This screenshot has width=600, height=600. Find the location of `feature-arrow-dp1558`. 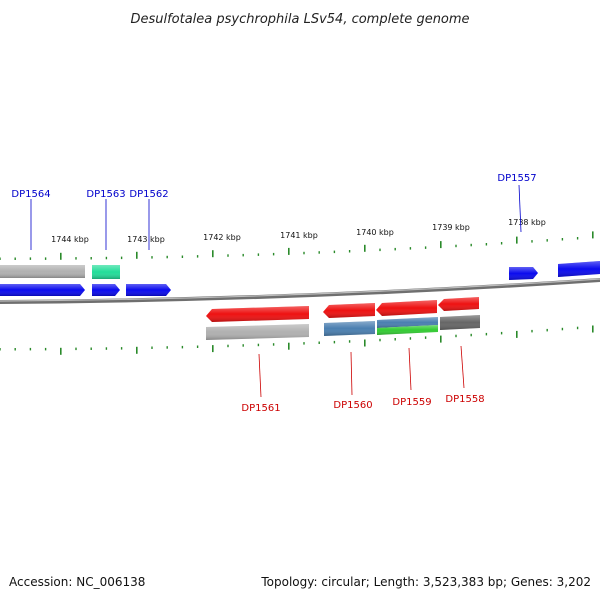

feature-arrow-dp1558 is located at coordinates (458, 304).